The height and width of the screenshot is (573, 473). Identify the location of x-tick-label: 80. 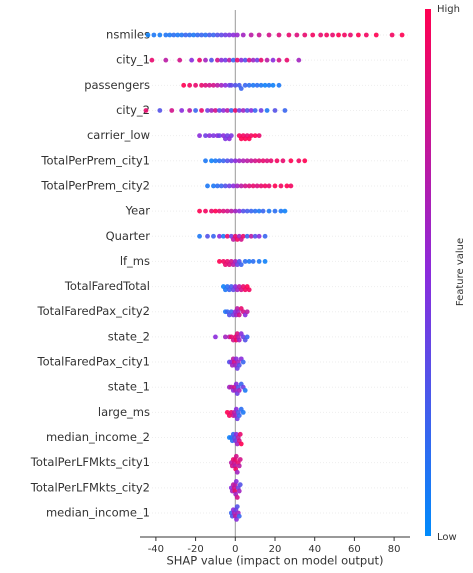
(394, 549).